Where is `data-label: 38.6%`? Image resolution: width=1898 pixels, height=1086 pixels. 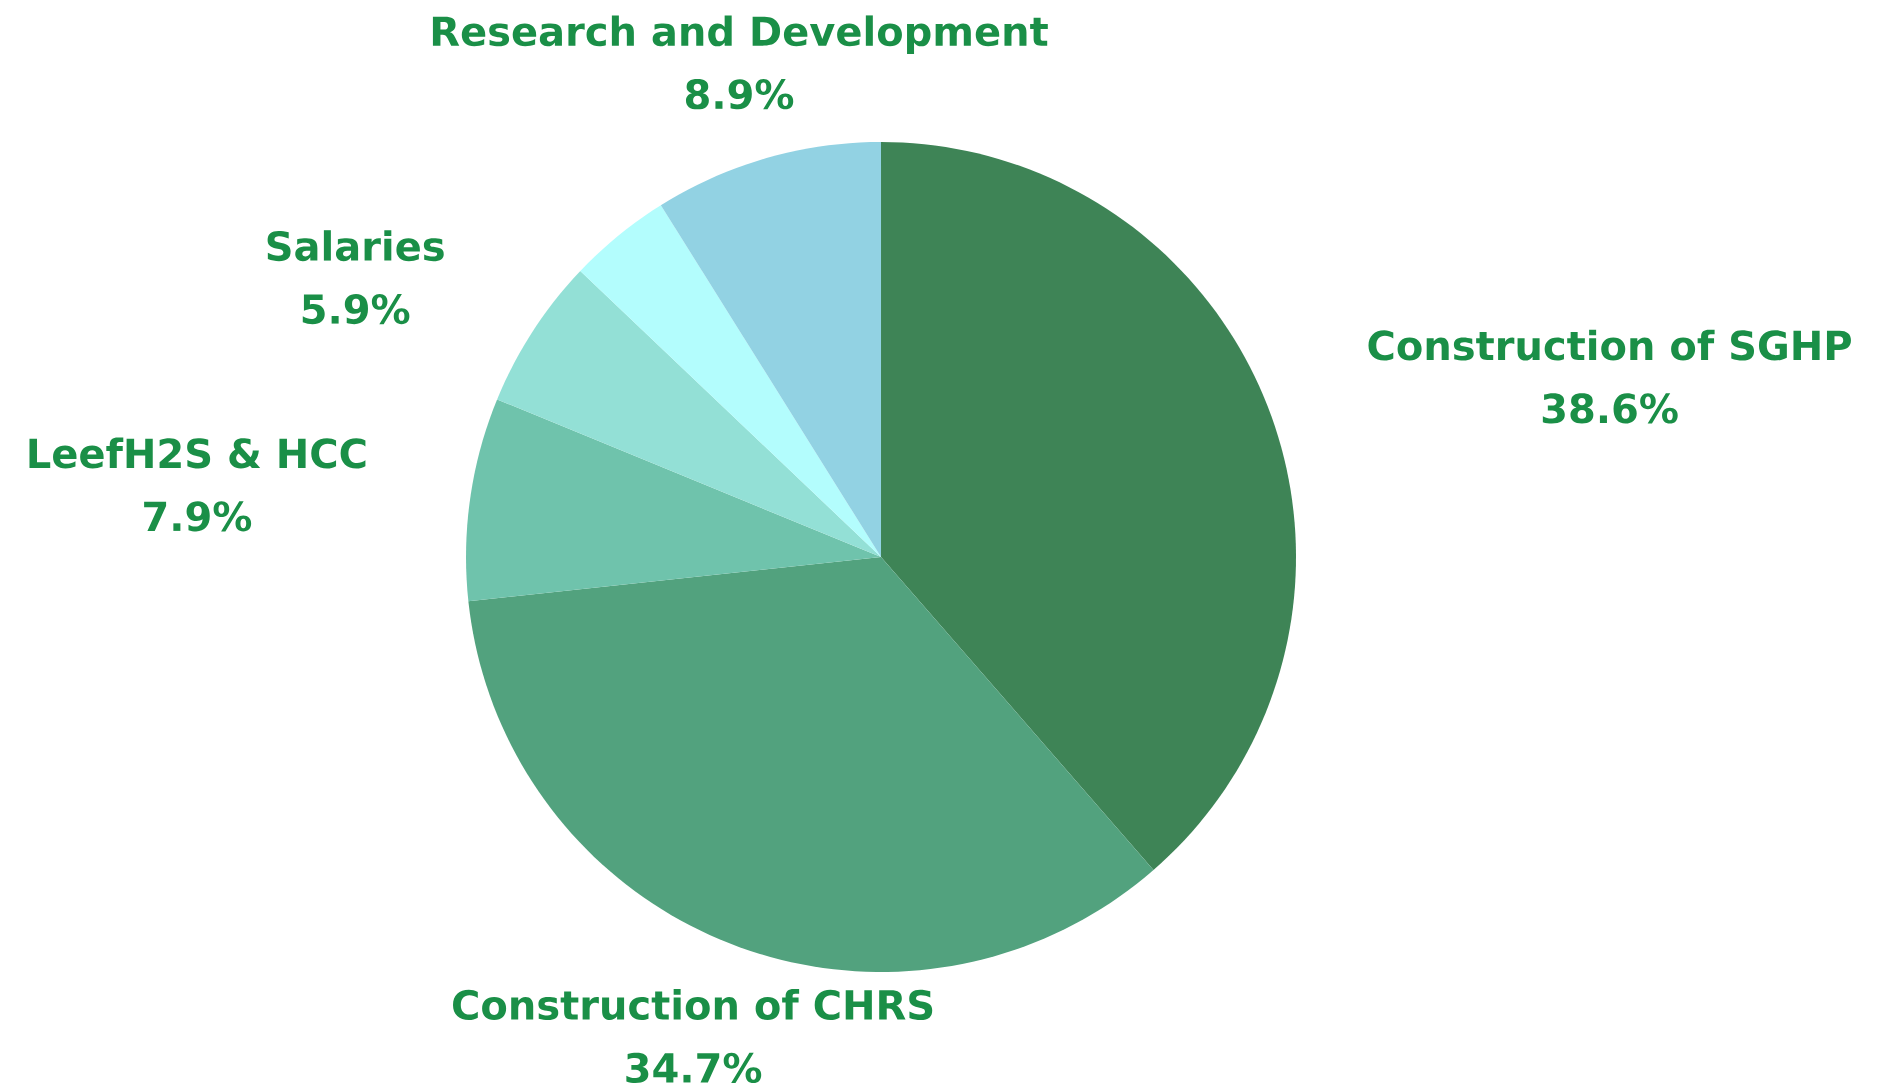
data-label: 38.6% is located at coordinates (1610, 408).